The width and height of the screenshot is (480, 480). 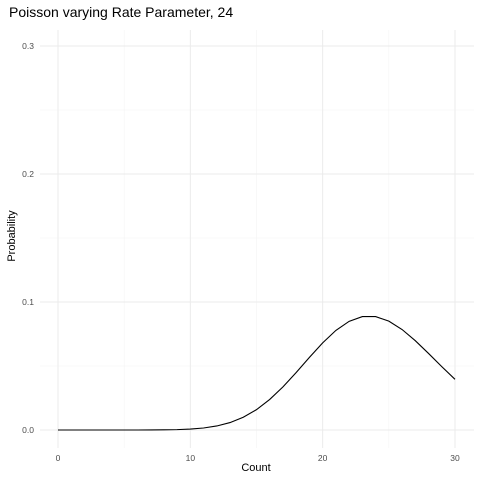 What do you see at coordinates (323, 458) in the screenshot?
I see `x-tick-label: 20` at bounding box center [323, 458].